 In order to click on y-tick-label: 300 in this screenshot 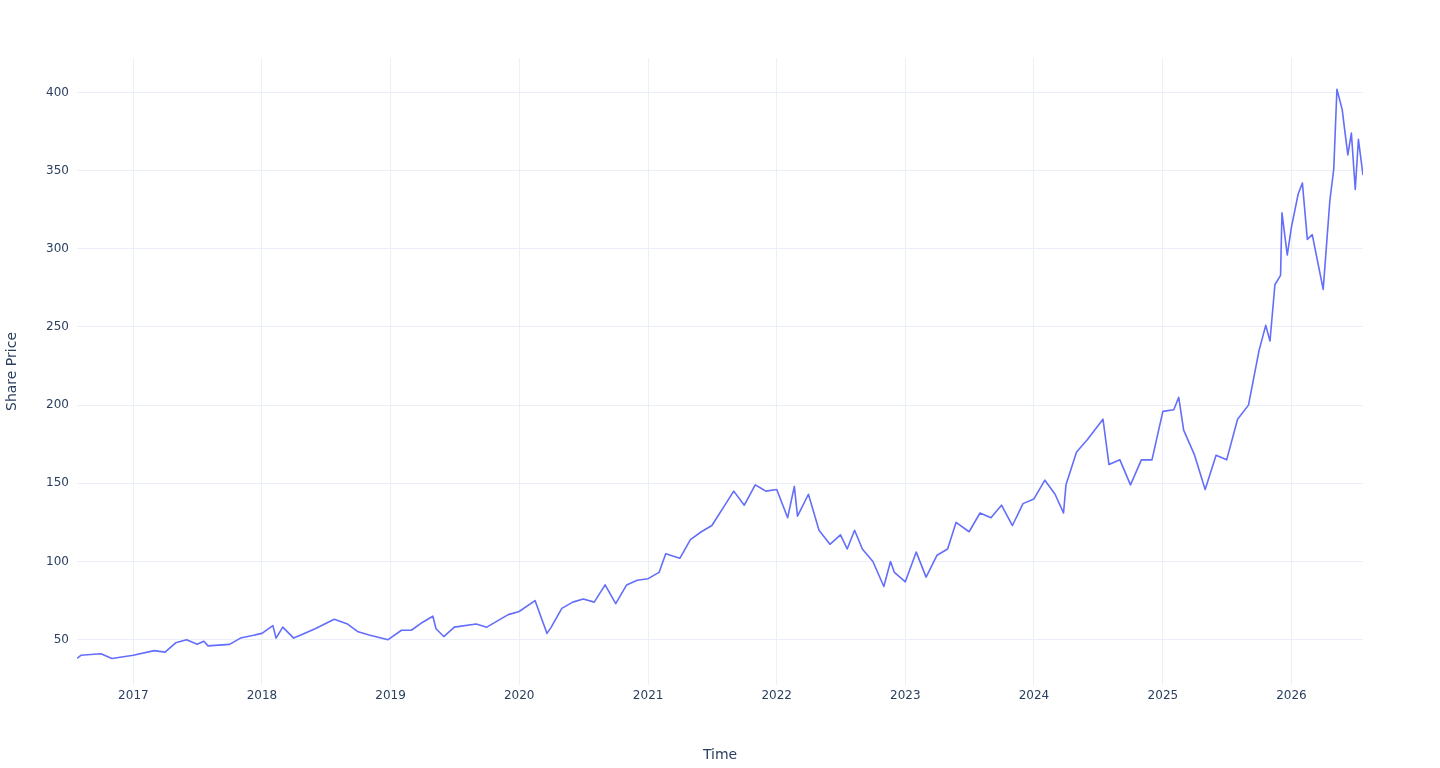, I will do `click(57, 247)`.